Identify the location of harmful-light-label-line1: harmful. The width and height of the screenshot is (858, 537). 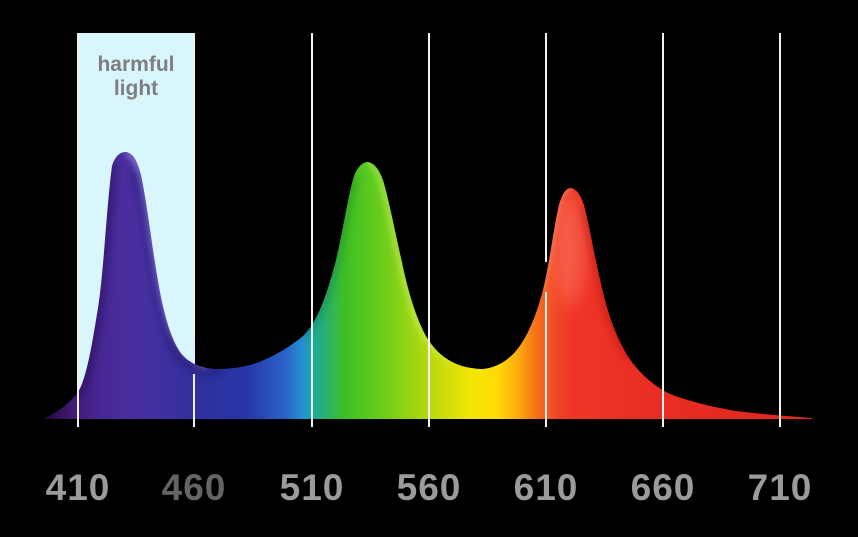
(135, 64).